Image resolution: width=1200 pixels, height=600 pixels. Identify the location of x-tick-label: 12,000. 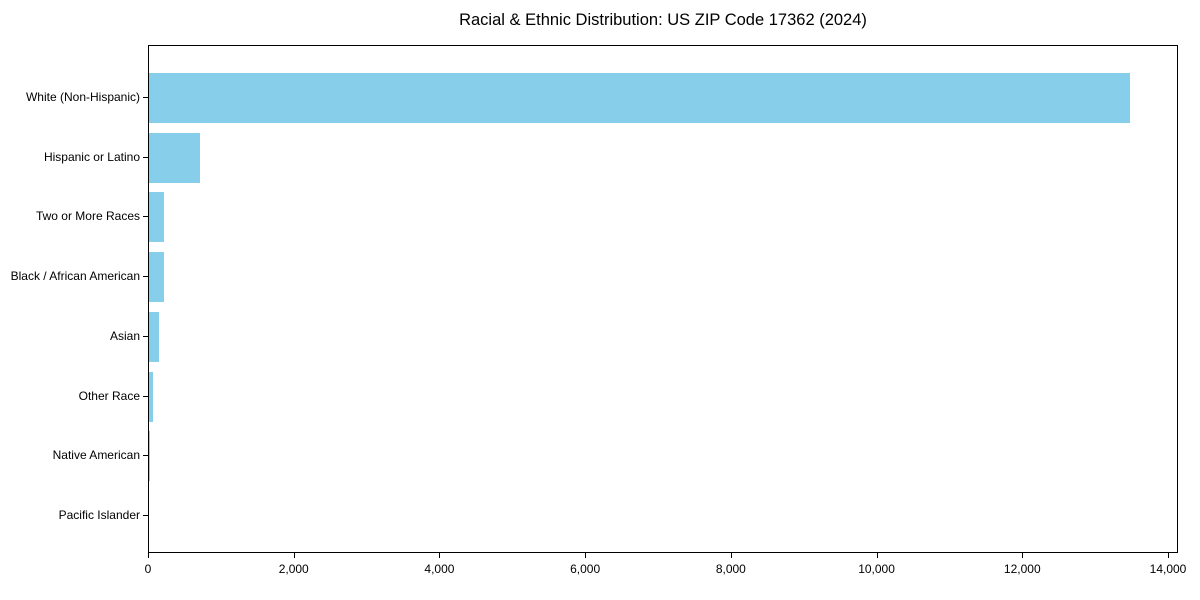
(1022, 569).